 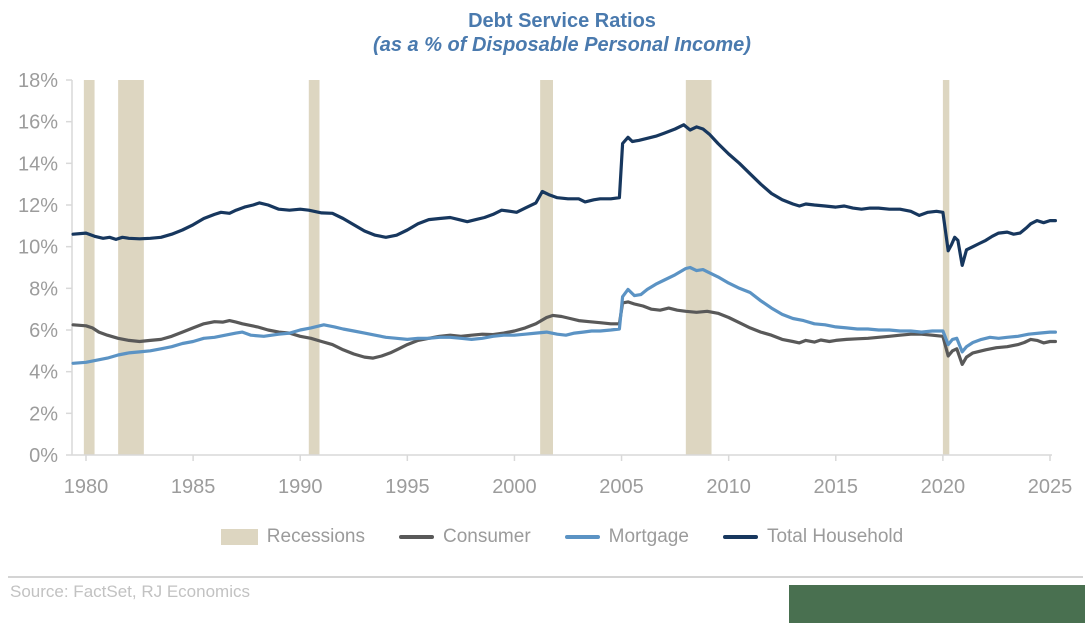 What do you see at coordinates (514, 487) in the screenshot?
I see `x-tick-label: 2000` at bounding box center [514, 487].